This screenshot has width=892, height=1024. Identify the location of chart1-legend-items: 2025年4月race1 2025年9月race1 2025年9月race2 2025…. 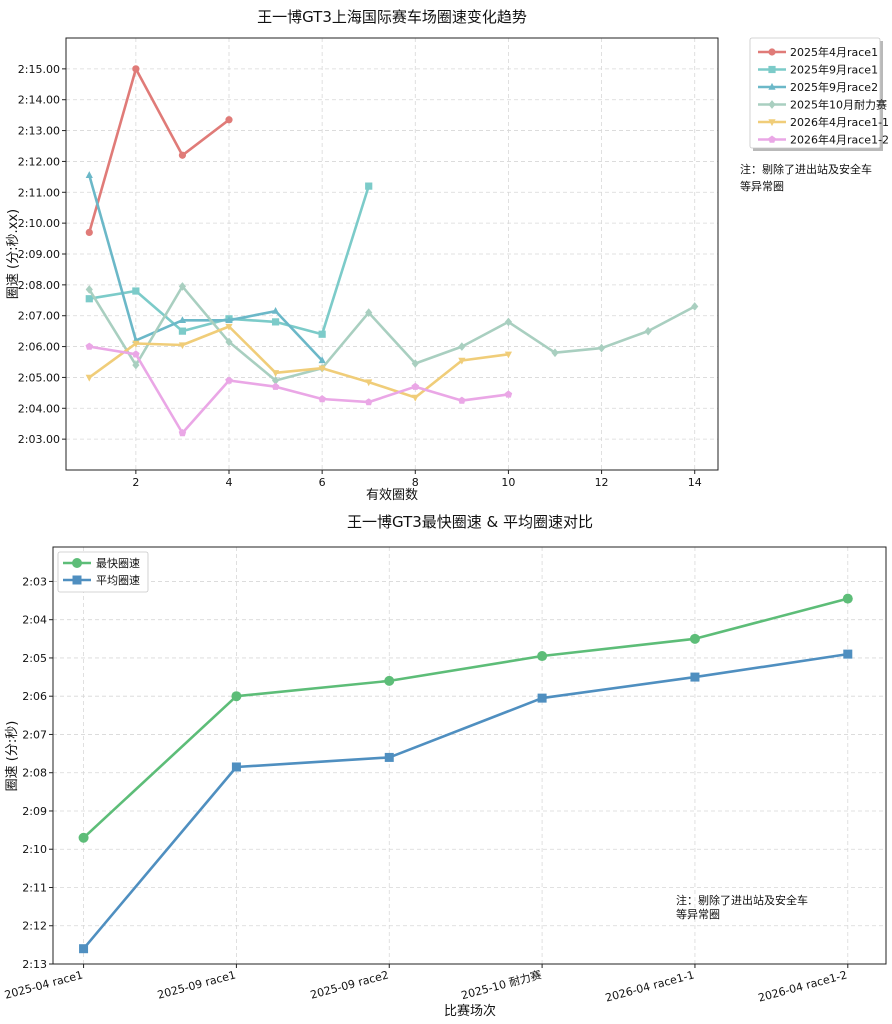
(823, 96).